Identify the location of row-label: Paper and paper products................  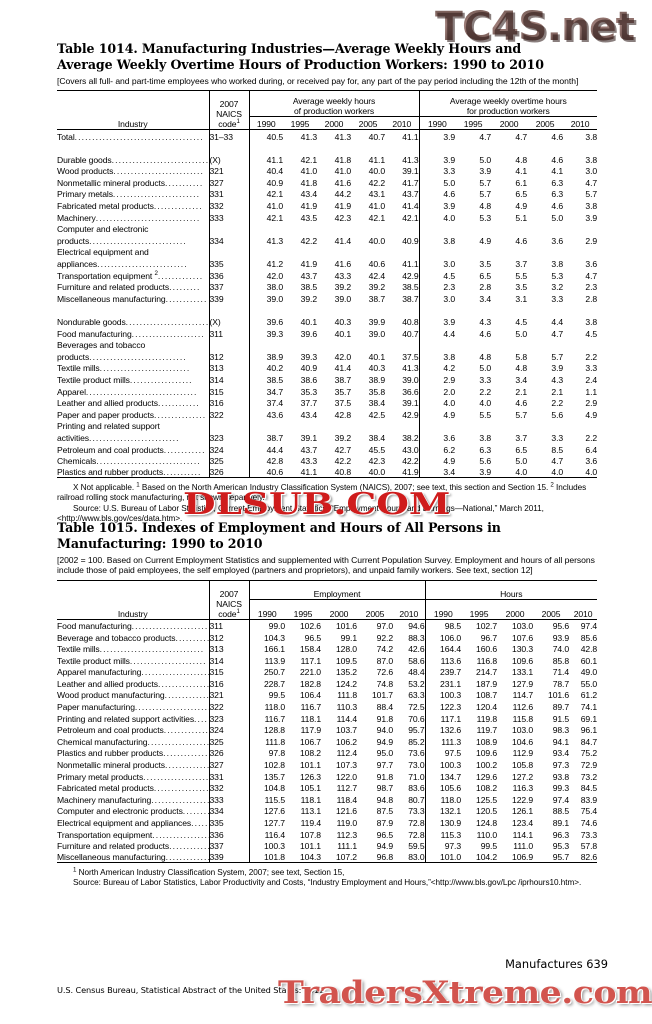
(132, 414).